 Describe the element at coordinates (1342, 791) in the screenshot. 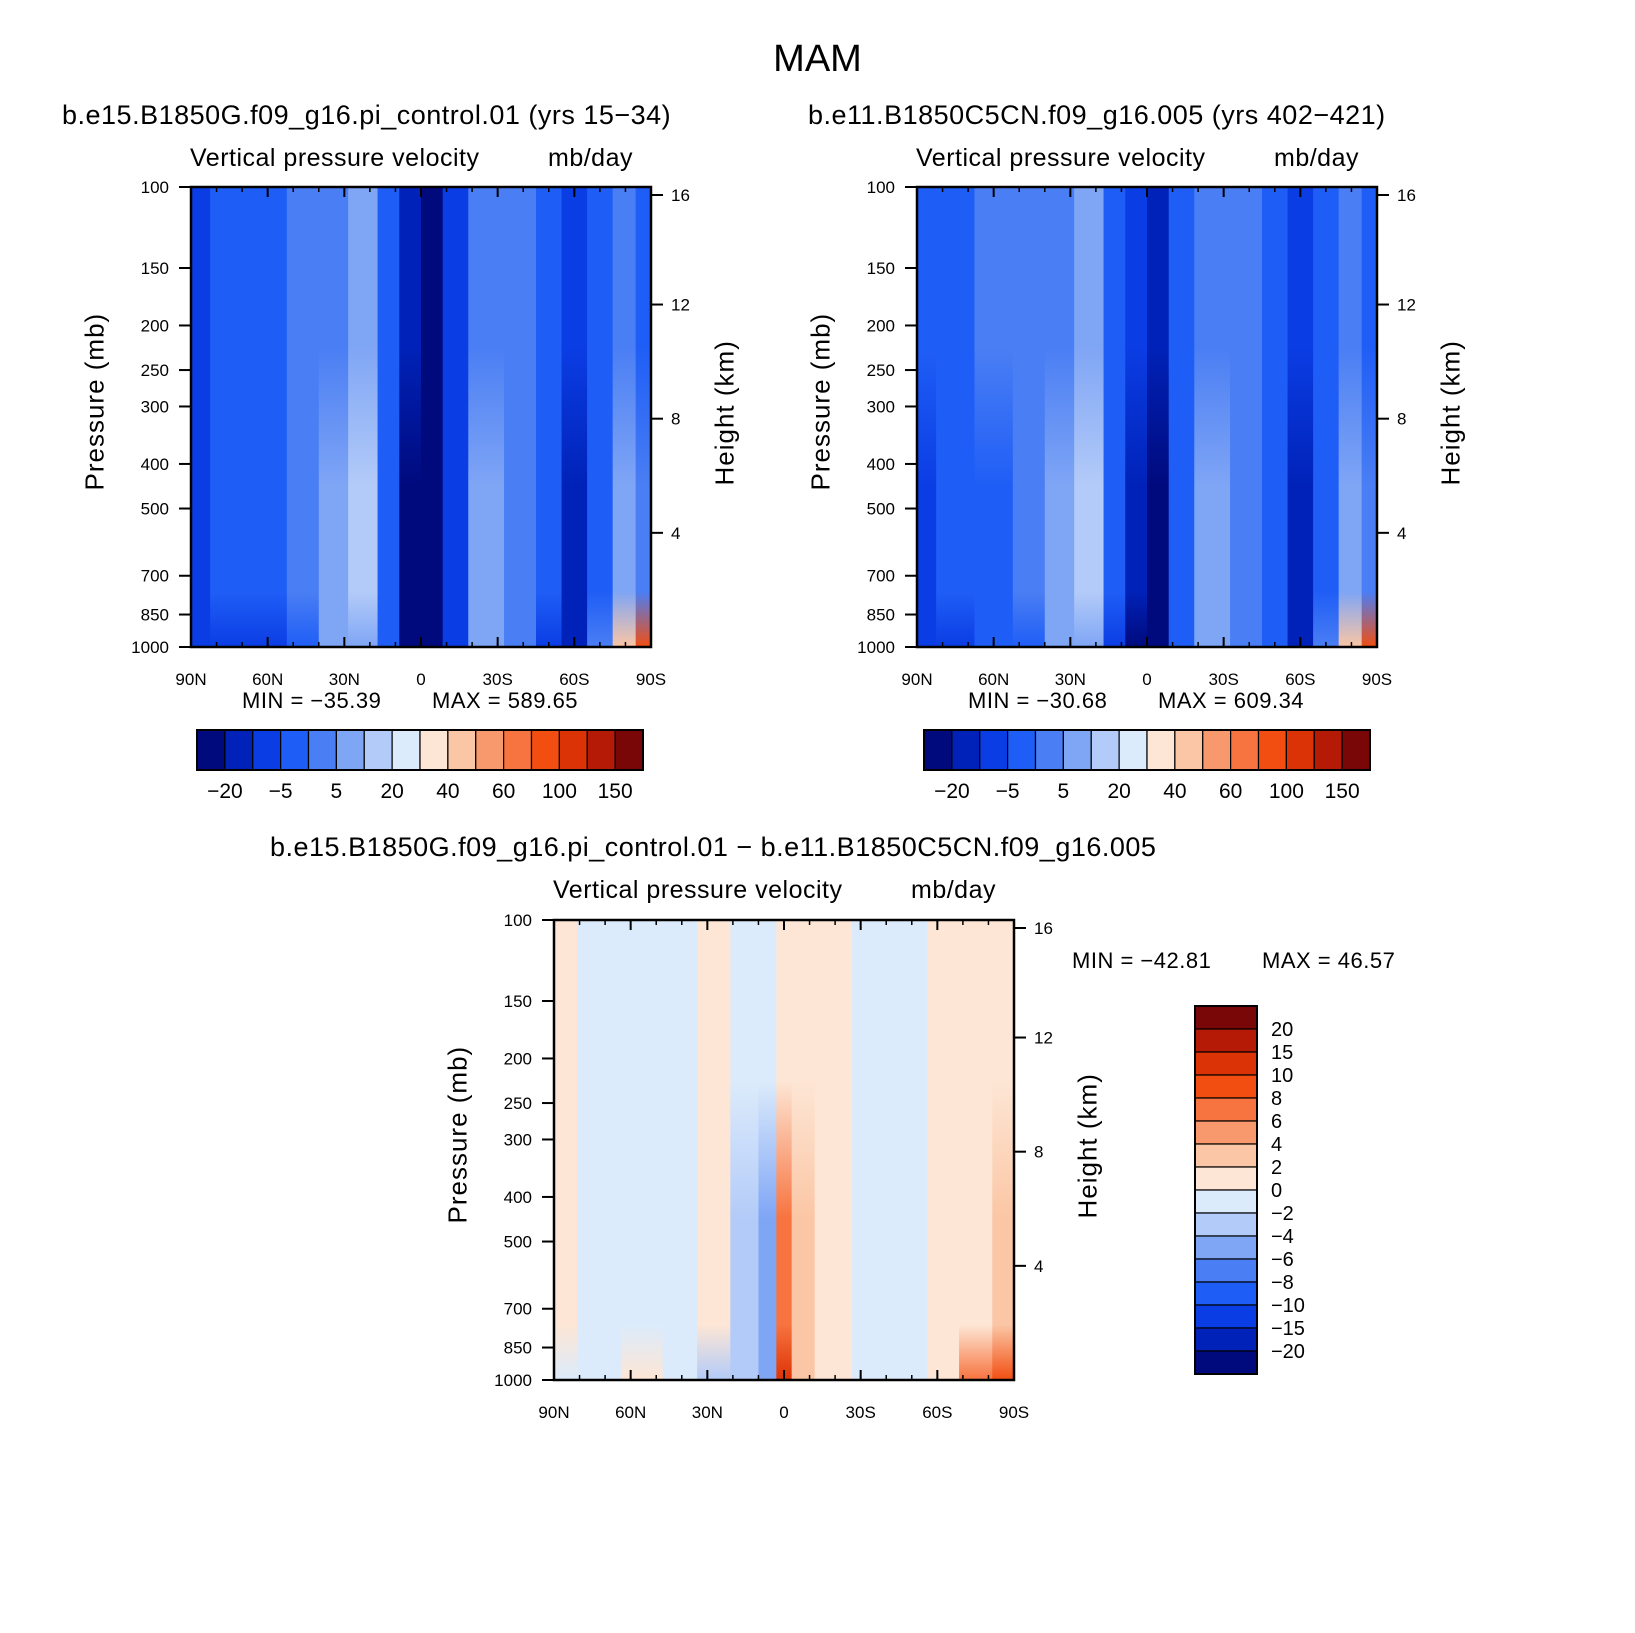

I see `p2-colorbar-label: 150` at that location.